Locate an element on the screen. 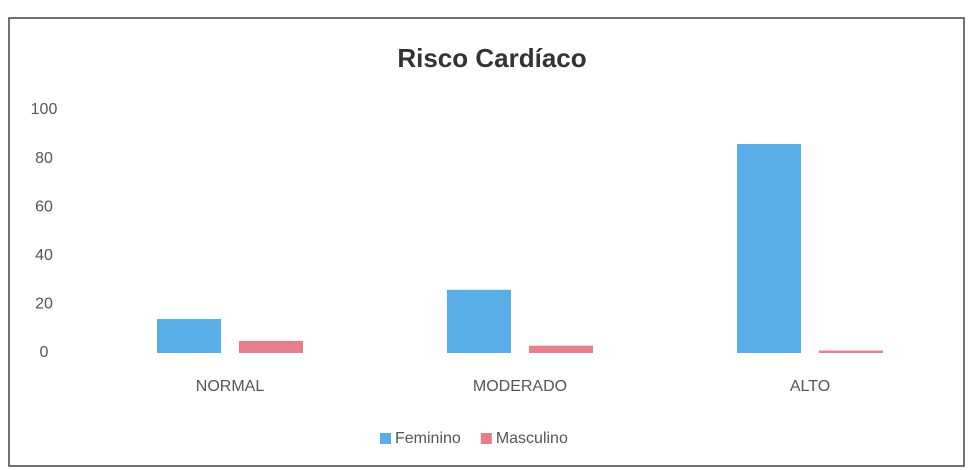 Image resolution: width=972 pixels, height=470 pixels. y-tick-label: 80 is located at coordinates (44, 158).